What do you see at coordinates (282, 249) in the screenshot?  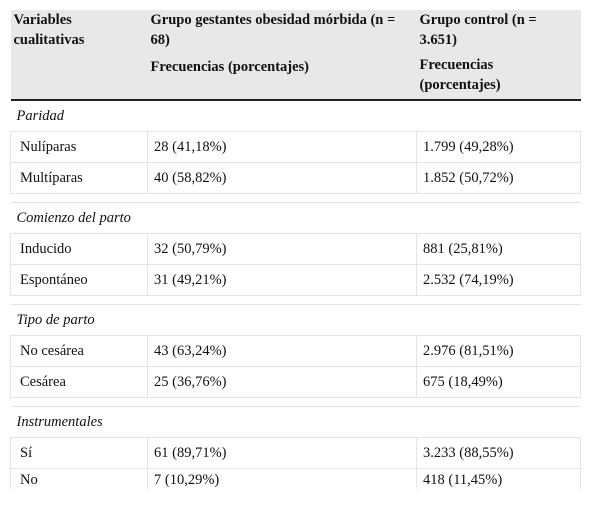 I see `cell-obese: 32 (50,79%)` at bounding box center [282, 249].